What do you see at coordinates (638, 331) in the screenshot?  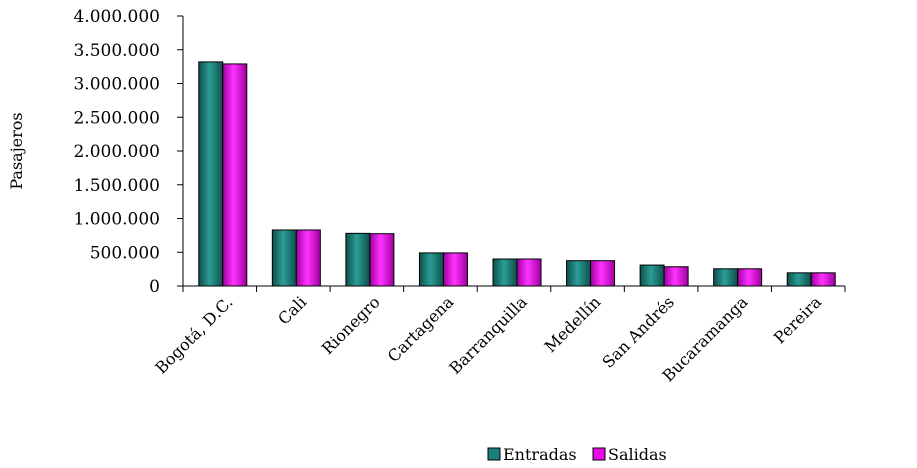 I see `x-category-label: San Andrés` at bounding box center [638, 331].